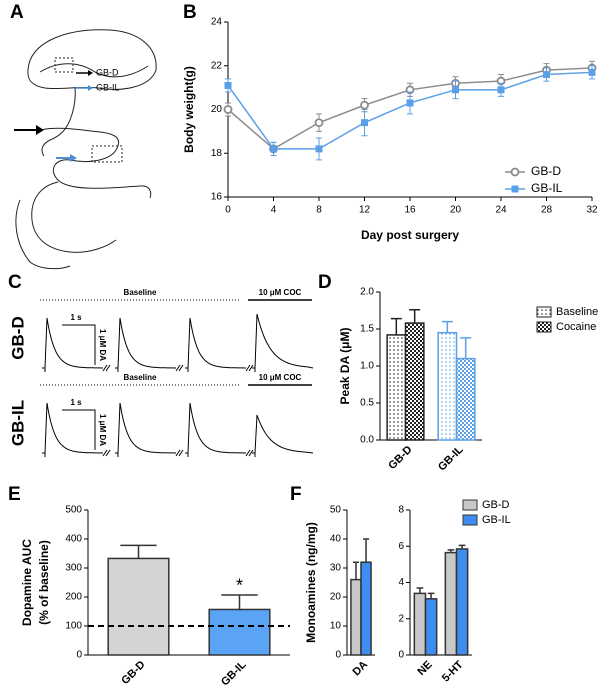 The image size is (609, 688). Describe the element at coordinates (401, 618) in the screenshot. I see `y-tick-label: 2` at that location.